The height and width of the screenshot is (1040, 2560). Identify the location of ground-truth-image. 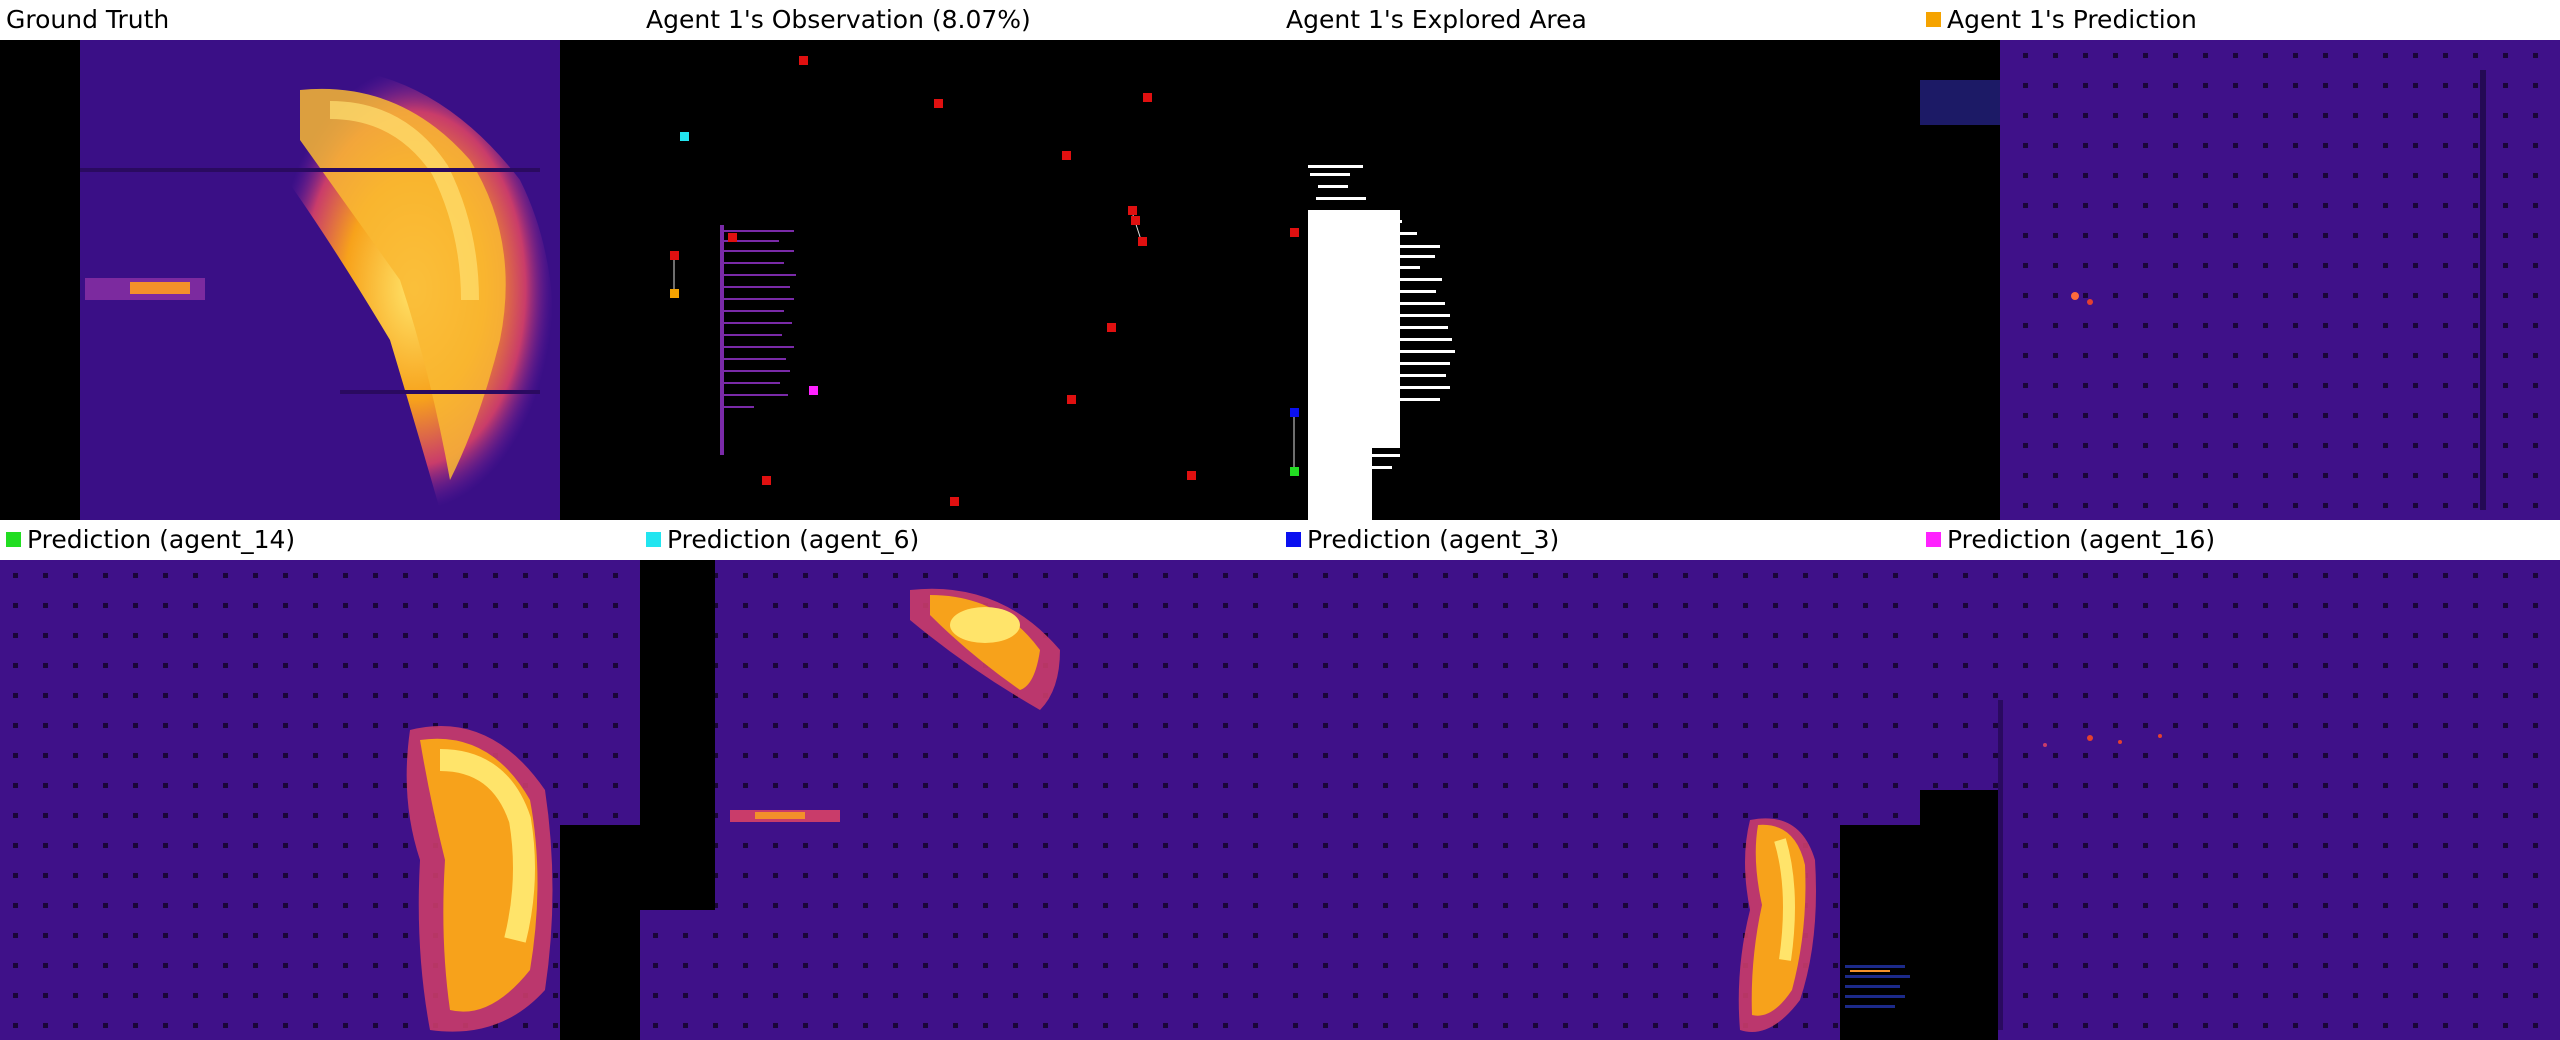
(320, 280).